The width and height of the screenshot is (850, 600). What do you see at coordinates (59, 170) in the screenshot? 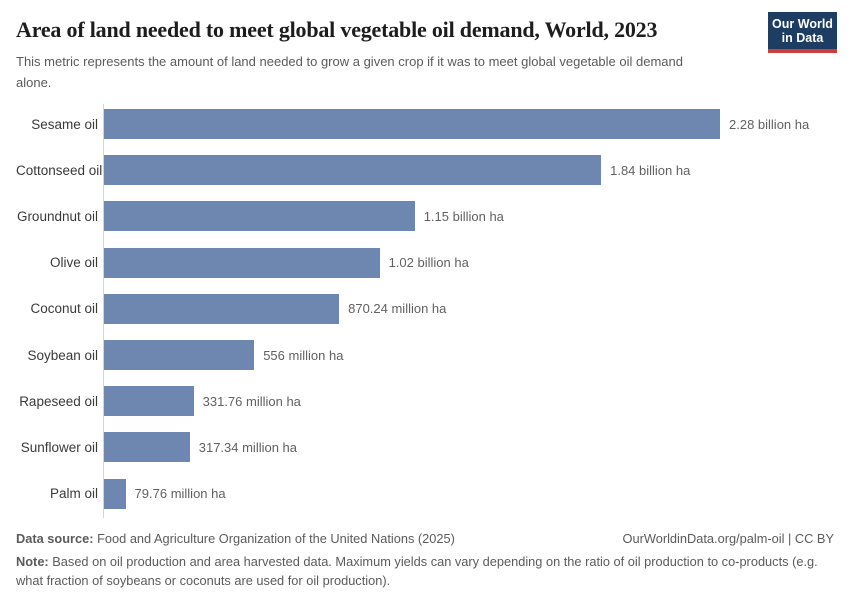
I see `category-label: Cottonseed oil` at bounding box center [59, 170].